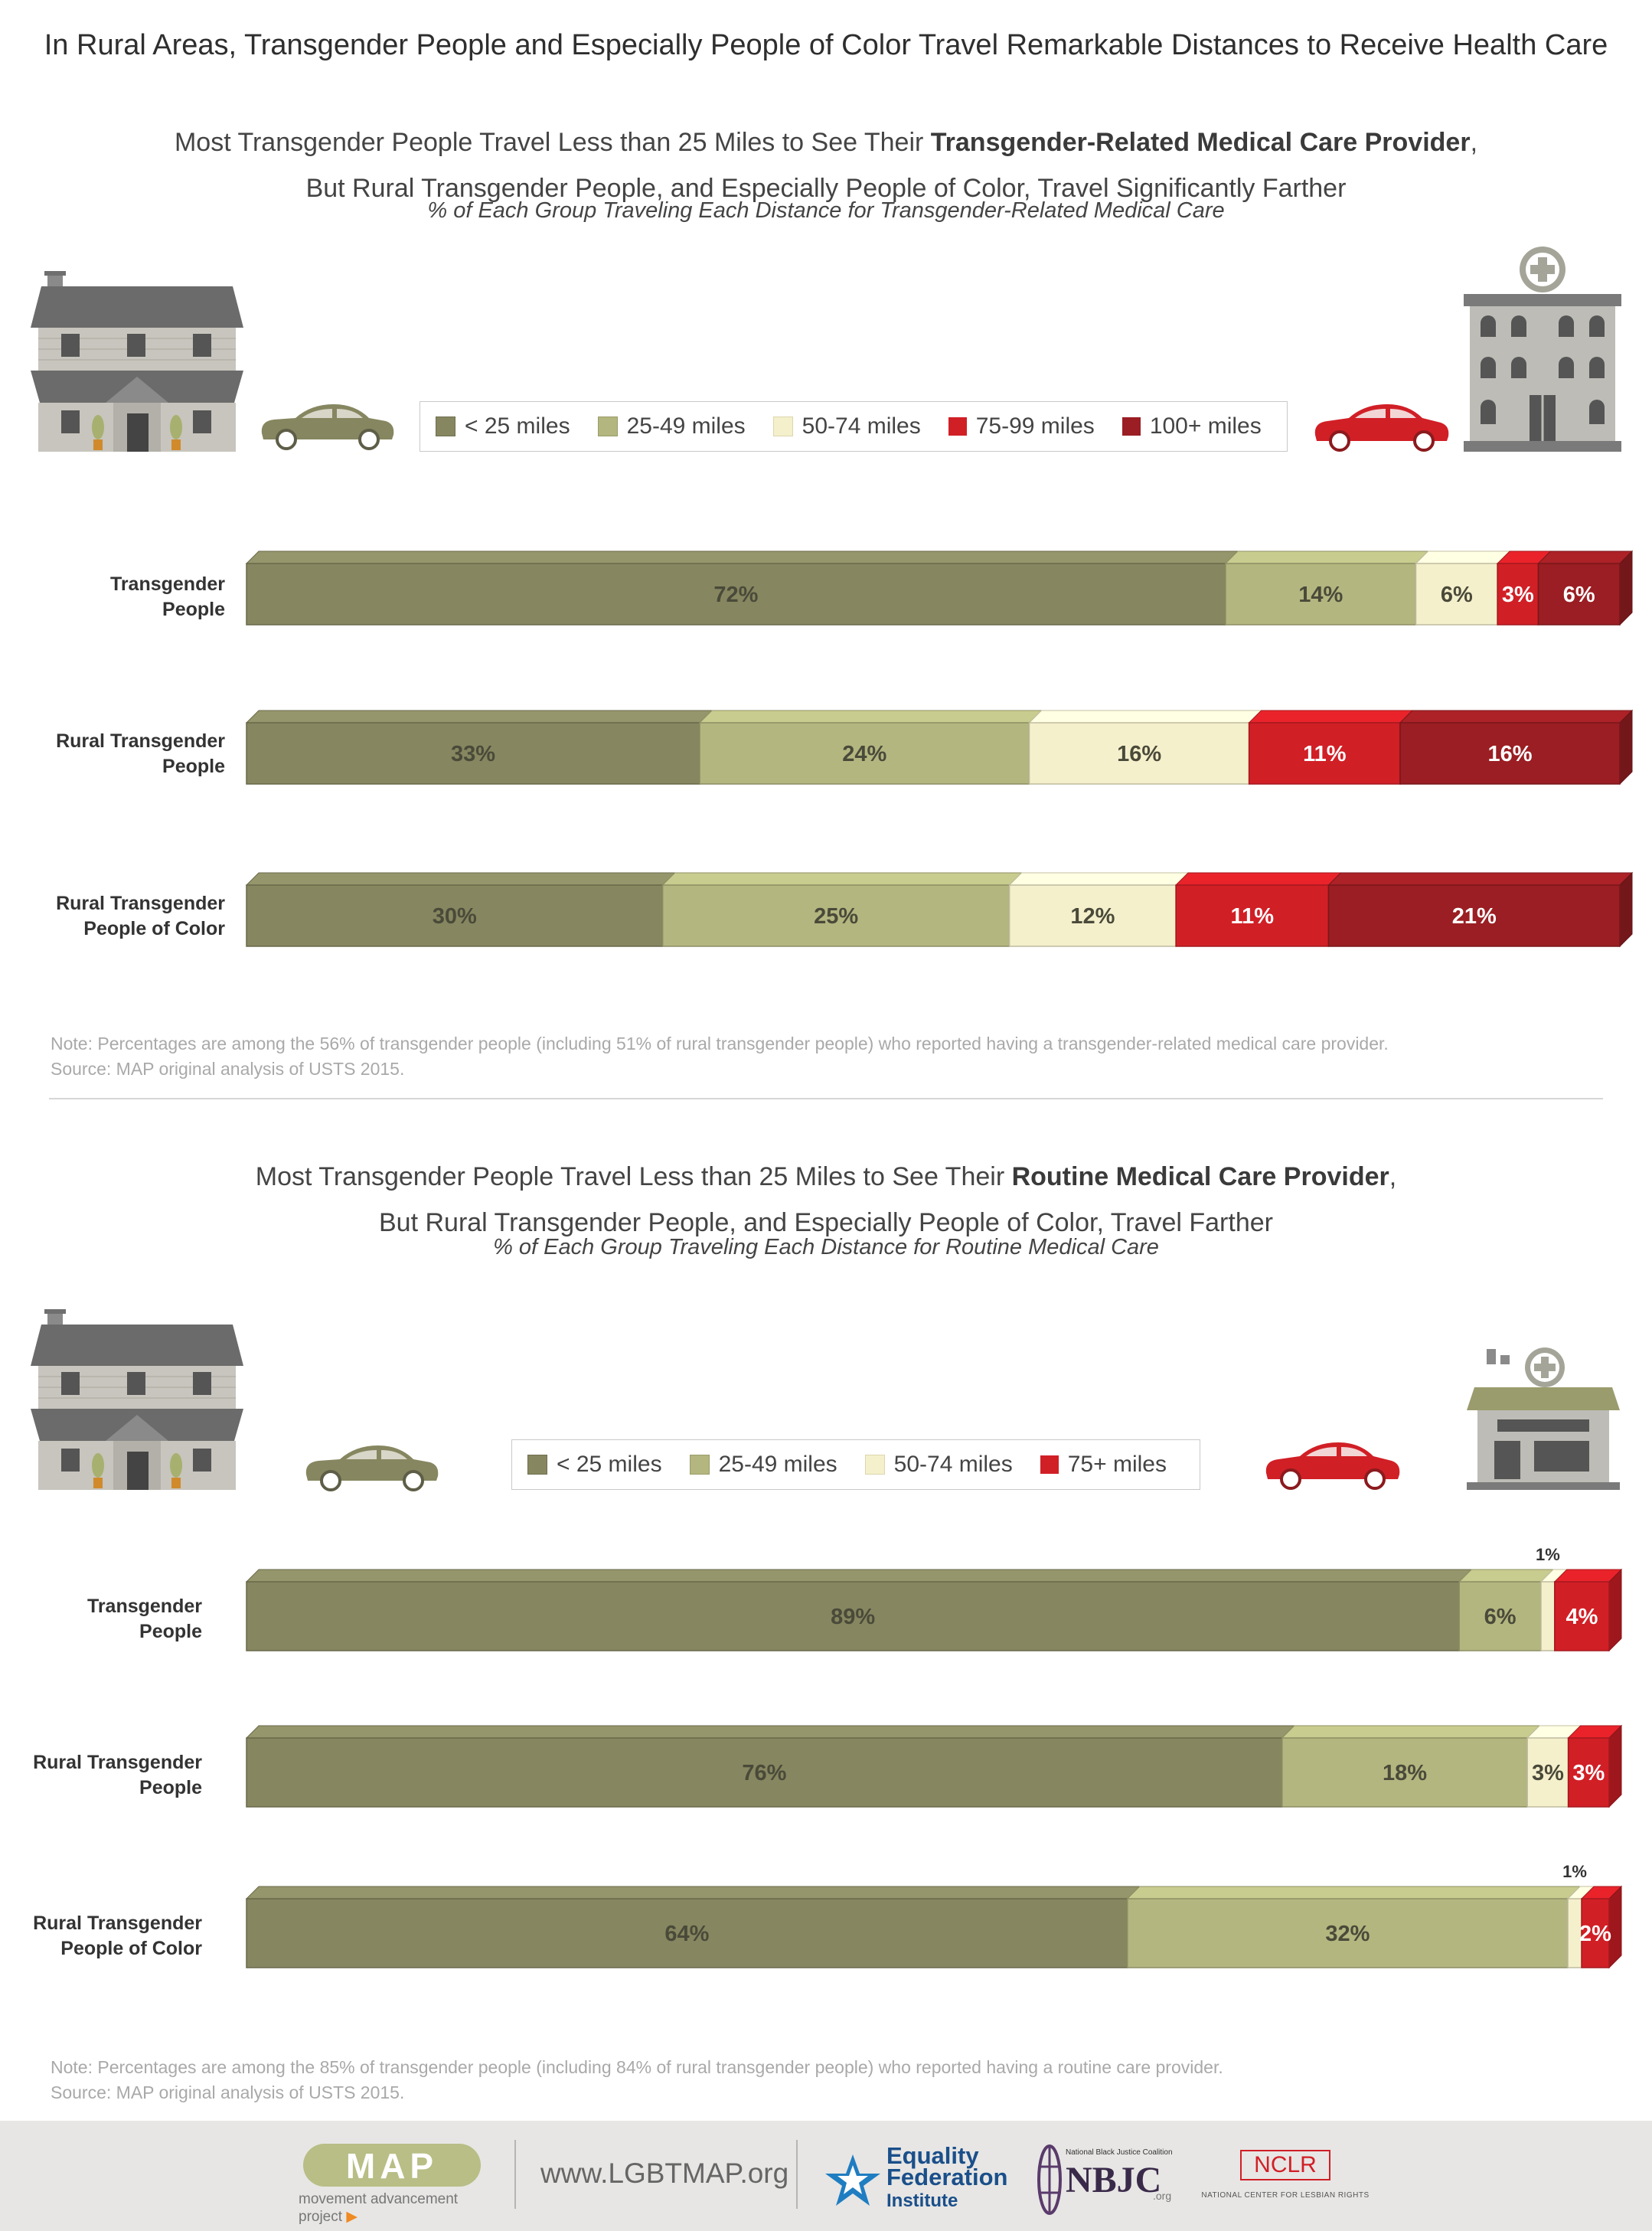 This screenshot has height=2231, width=1652. I want to click on data-label: 76%, so click(764, 1773).